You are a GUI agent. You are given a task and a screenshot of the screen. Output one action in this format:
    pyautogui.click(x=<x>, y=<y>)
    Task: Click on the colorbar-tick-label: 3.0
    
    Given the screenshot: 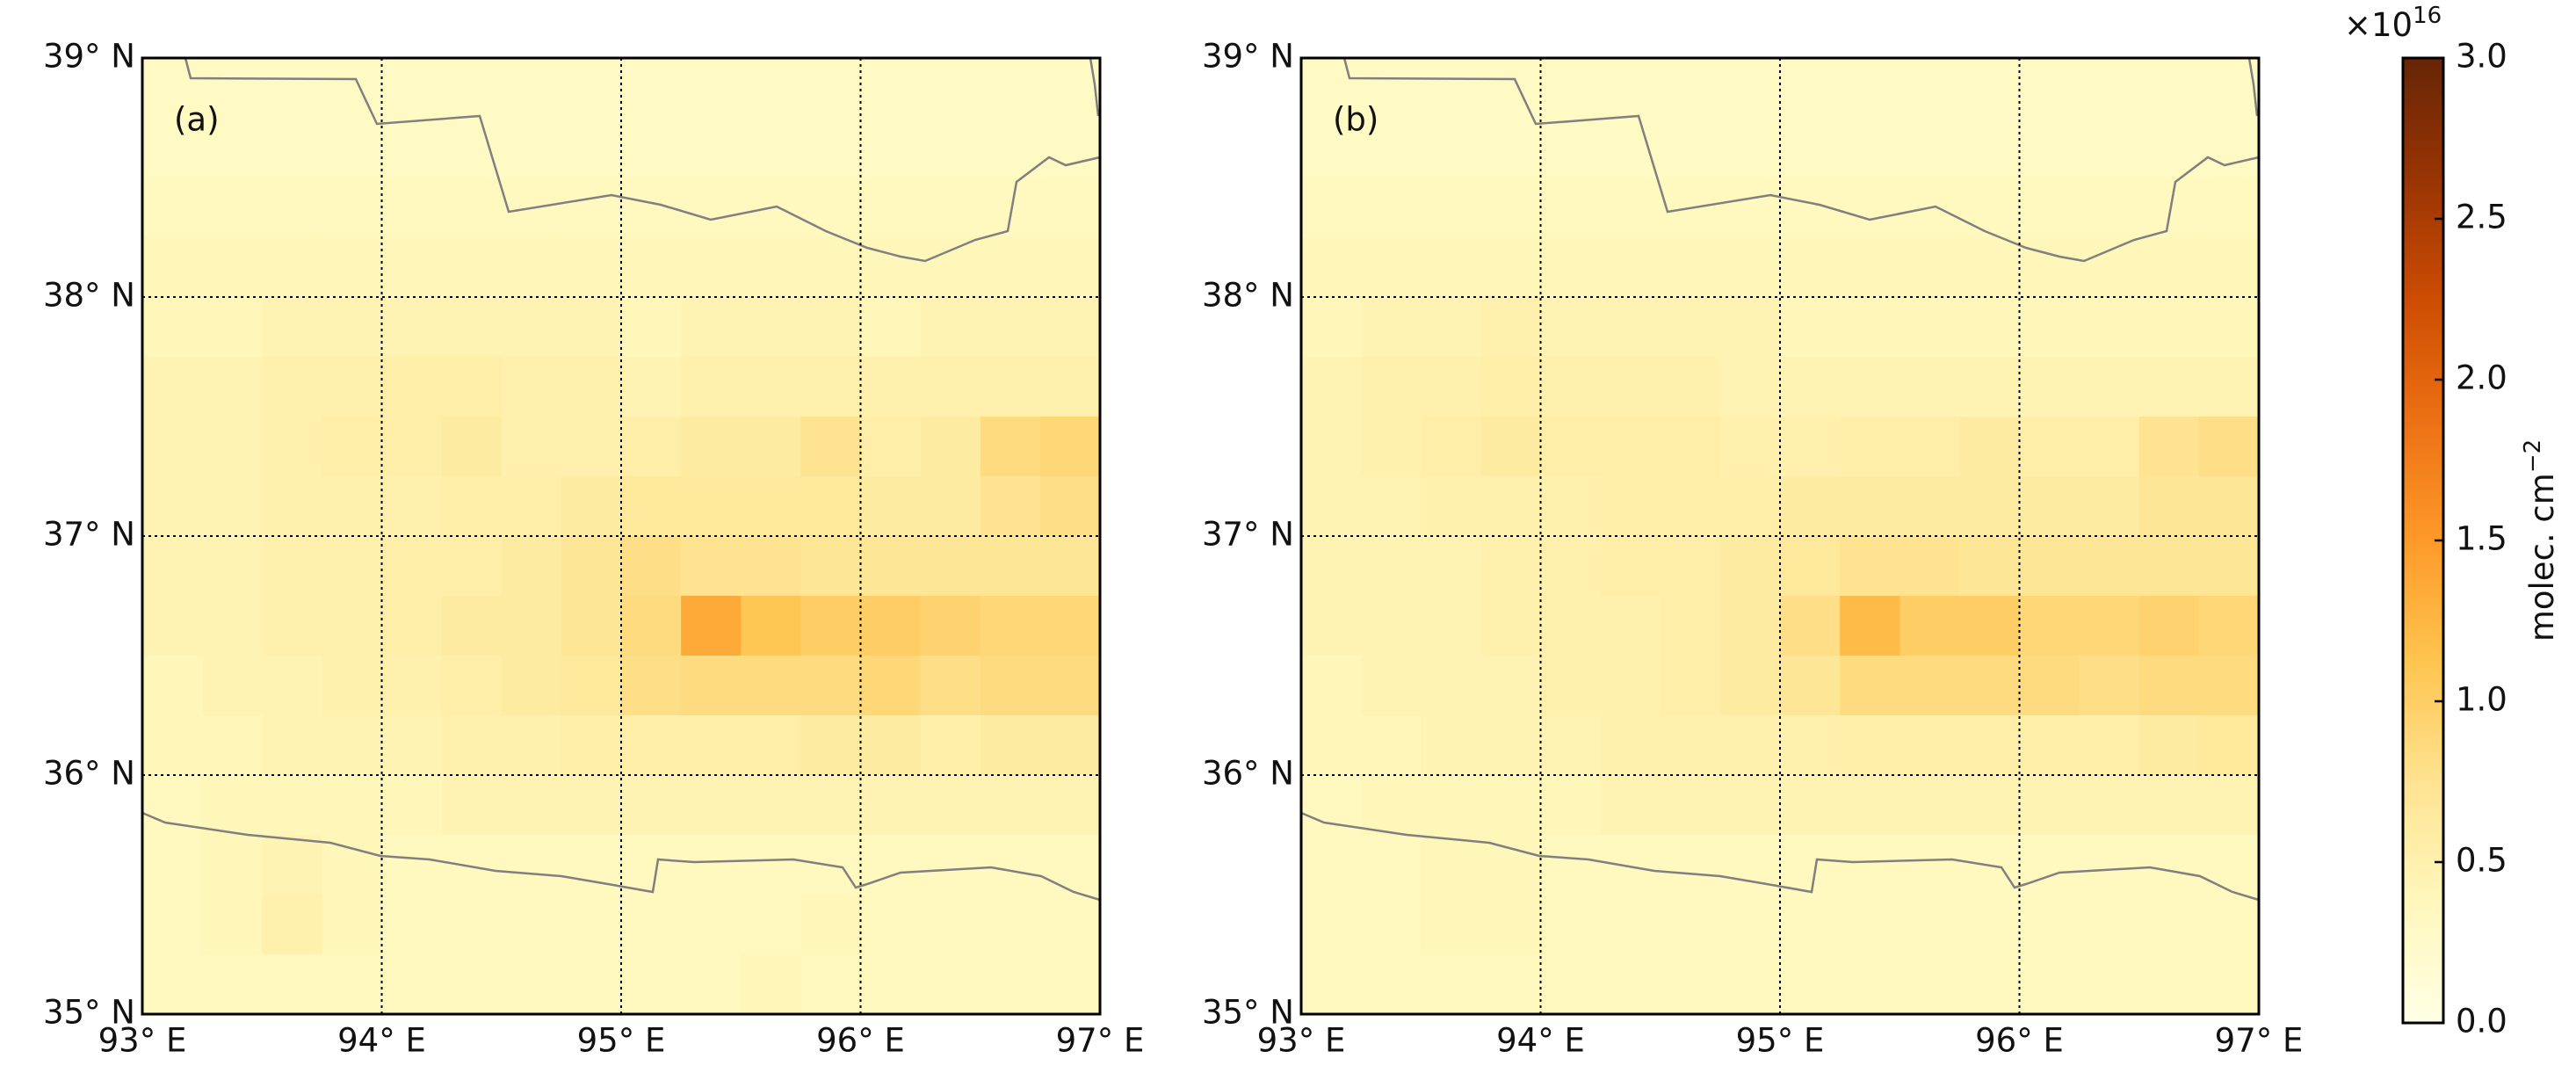 What is the action you would take?
    pyautogui.click(x=2481, y=57)
    